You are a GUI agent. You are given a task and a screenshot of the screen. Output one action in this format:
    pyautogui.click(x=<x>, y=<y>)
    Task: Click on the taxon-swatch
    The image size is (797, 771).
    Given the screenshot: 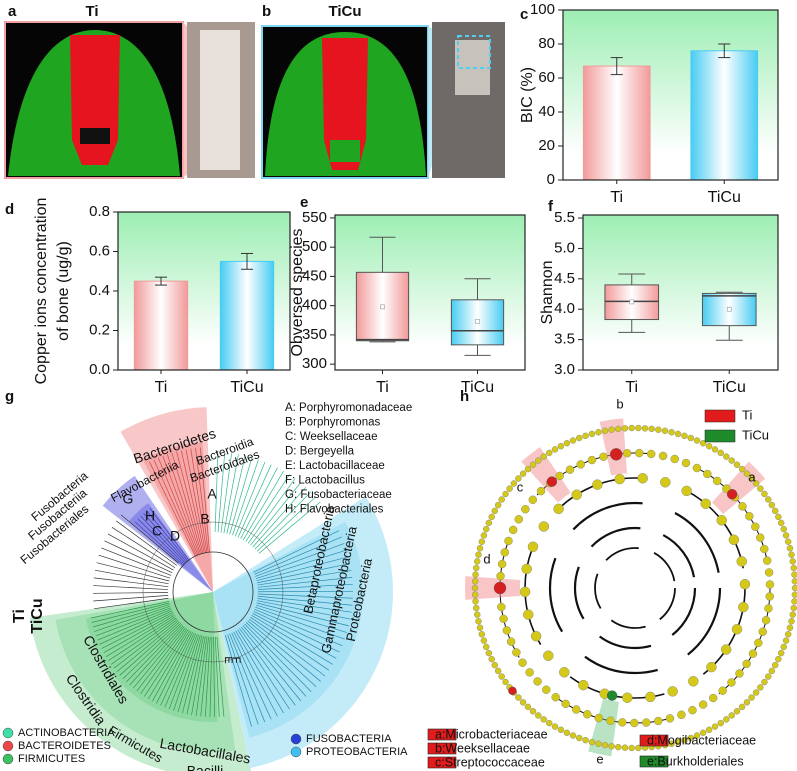 What is the action you would take?
    pyautogui.click(x=442, y=762)
    